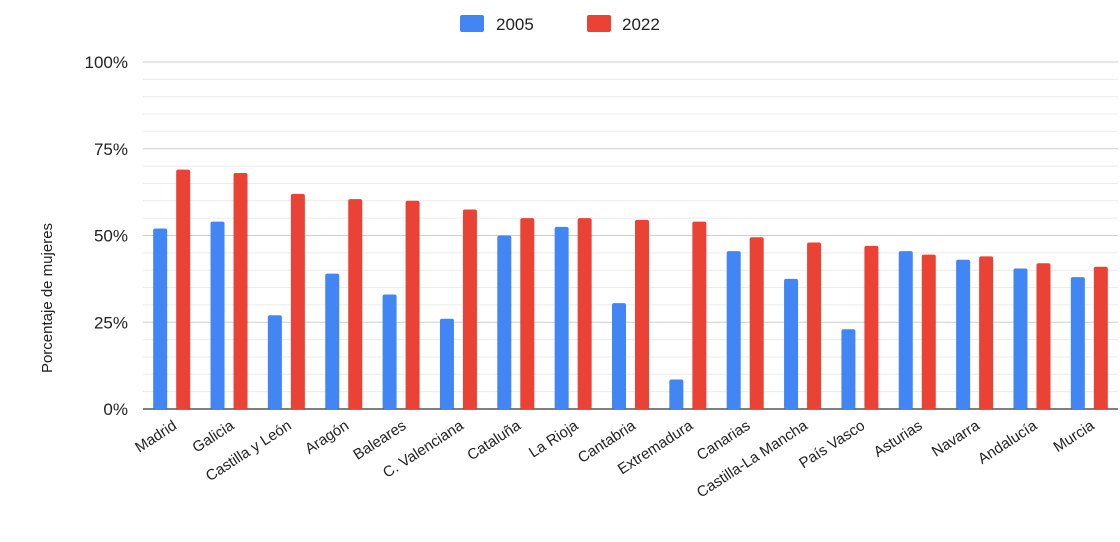 Image resolution: width=1120 pixels, height=542 pixels. I want to click on y-tick-label: 100%, so click(106, 62).